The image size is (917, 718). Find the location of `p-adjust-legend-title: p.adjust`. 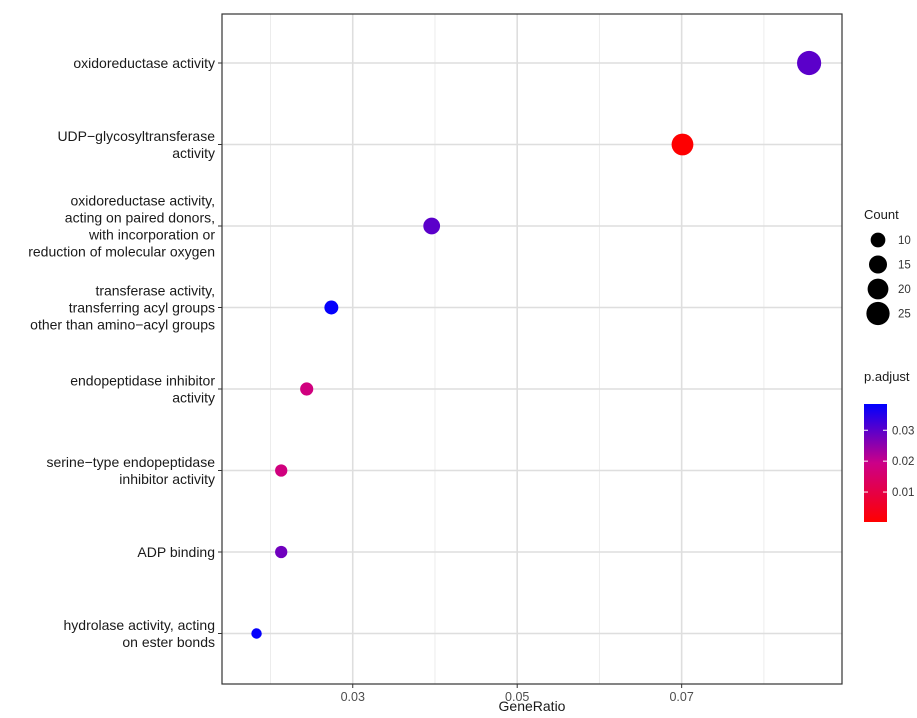

p-adjust-legend-title: p.adjust is located at coordinates (887, 376).